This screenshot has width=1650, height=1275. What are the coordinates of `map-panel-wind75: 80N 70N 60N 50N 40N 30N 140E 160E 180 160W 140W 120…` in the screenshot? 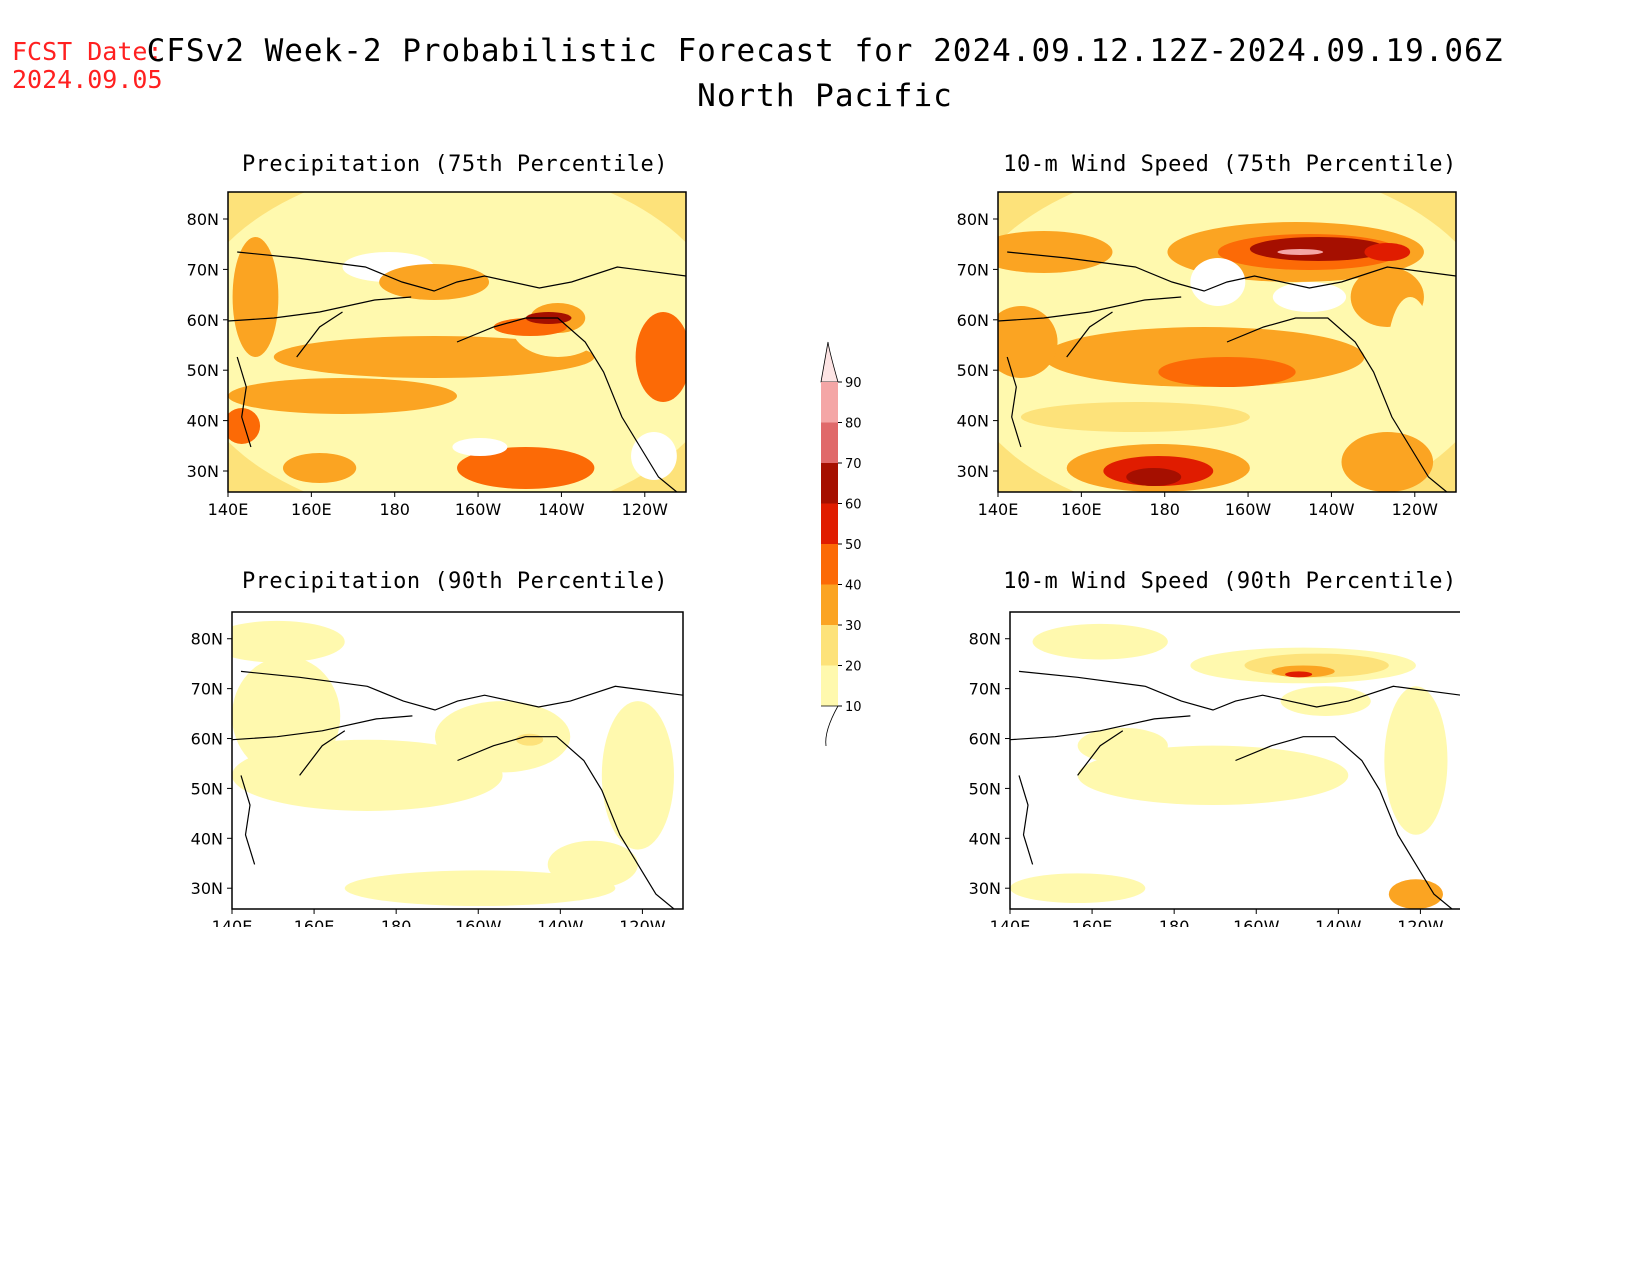 It's located at (1207, 355).